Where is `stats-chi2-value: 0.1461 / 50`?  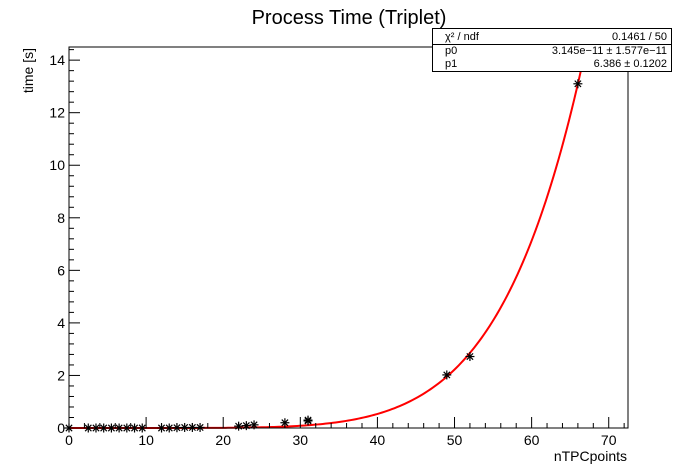
stats-chi2-value: 0.1461 / 50 is located at coordinates (639, 37).